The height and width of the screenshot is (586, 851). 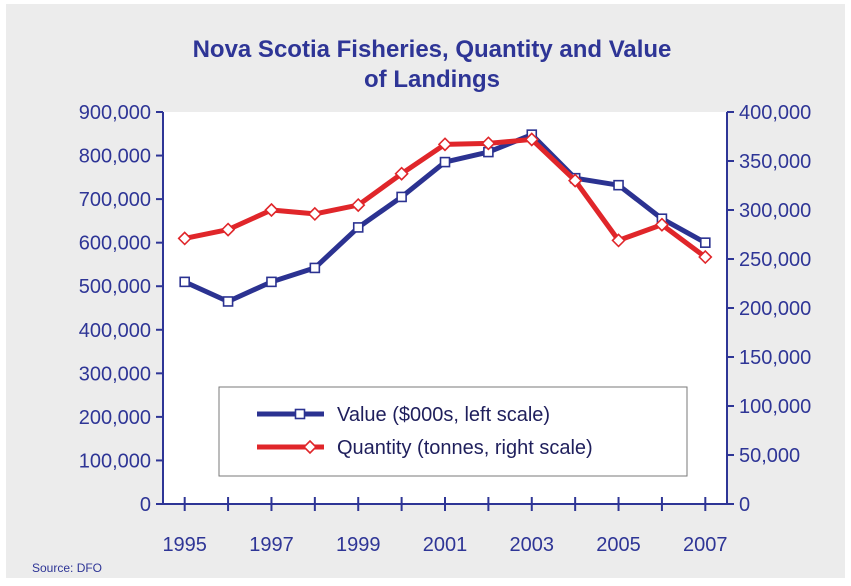 I want to click on right-y-tick-label: 300,000, so click(x=775, y=211).